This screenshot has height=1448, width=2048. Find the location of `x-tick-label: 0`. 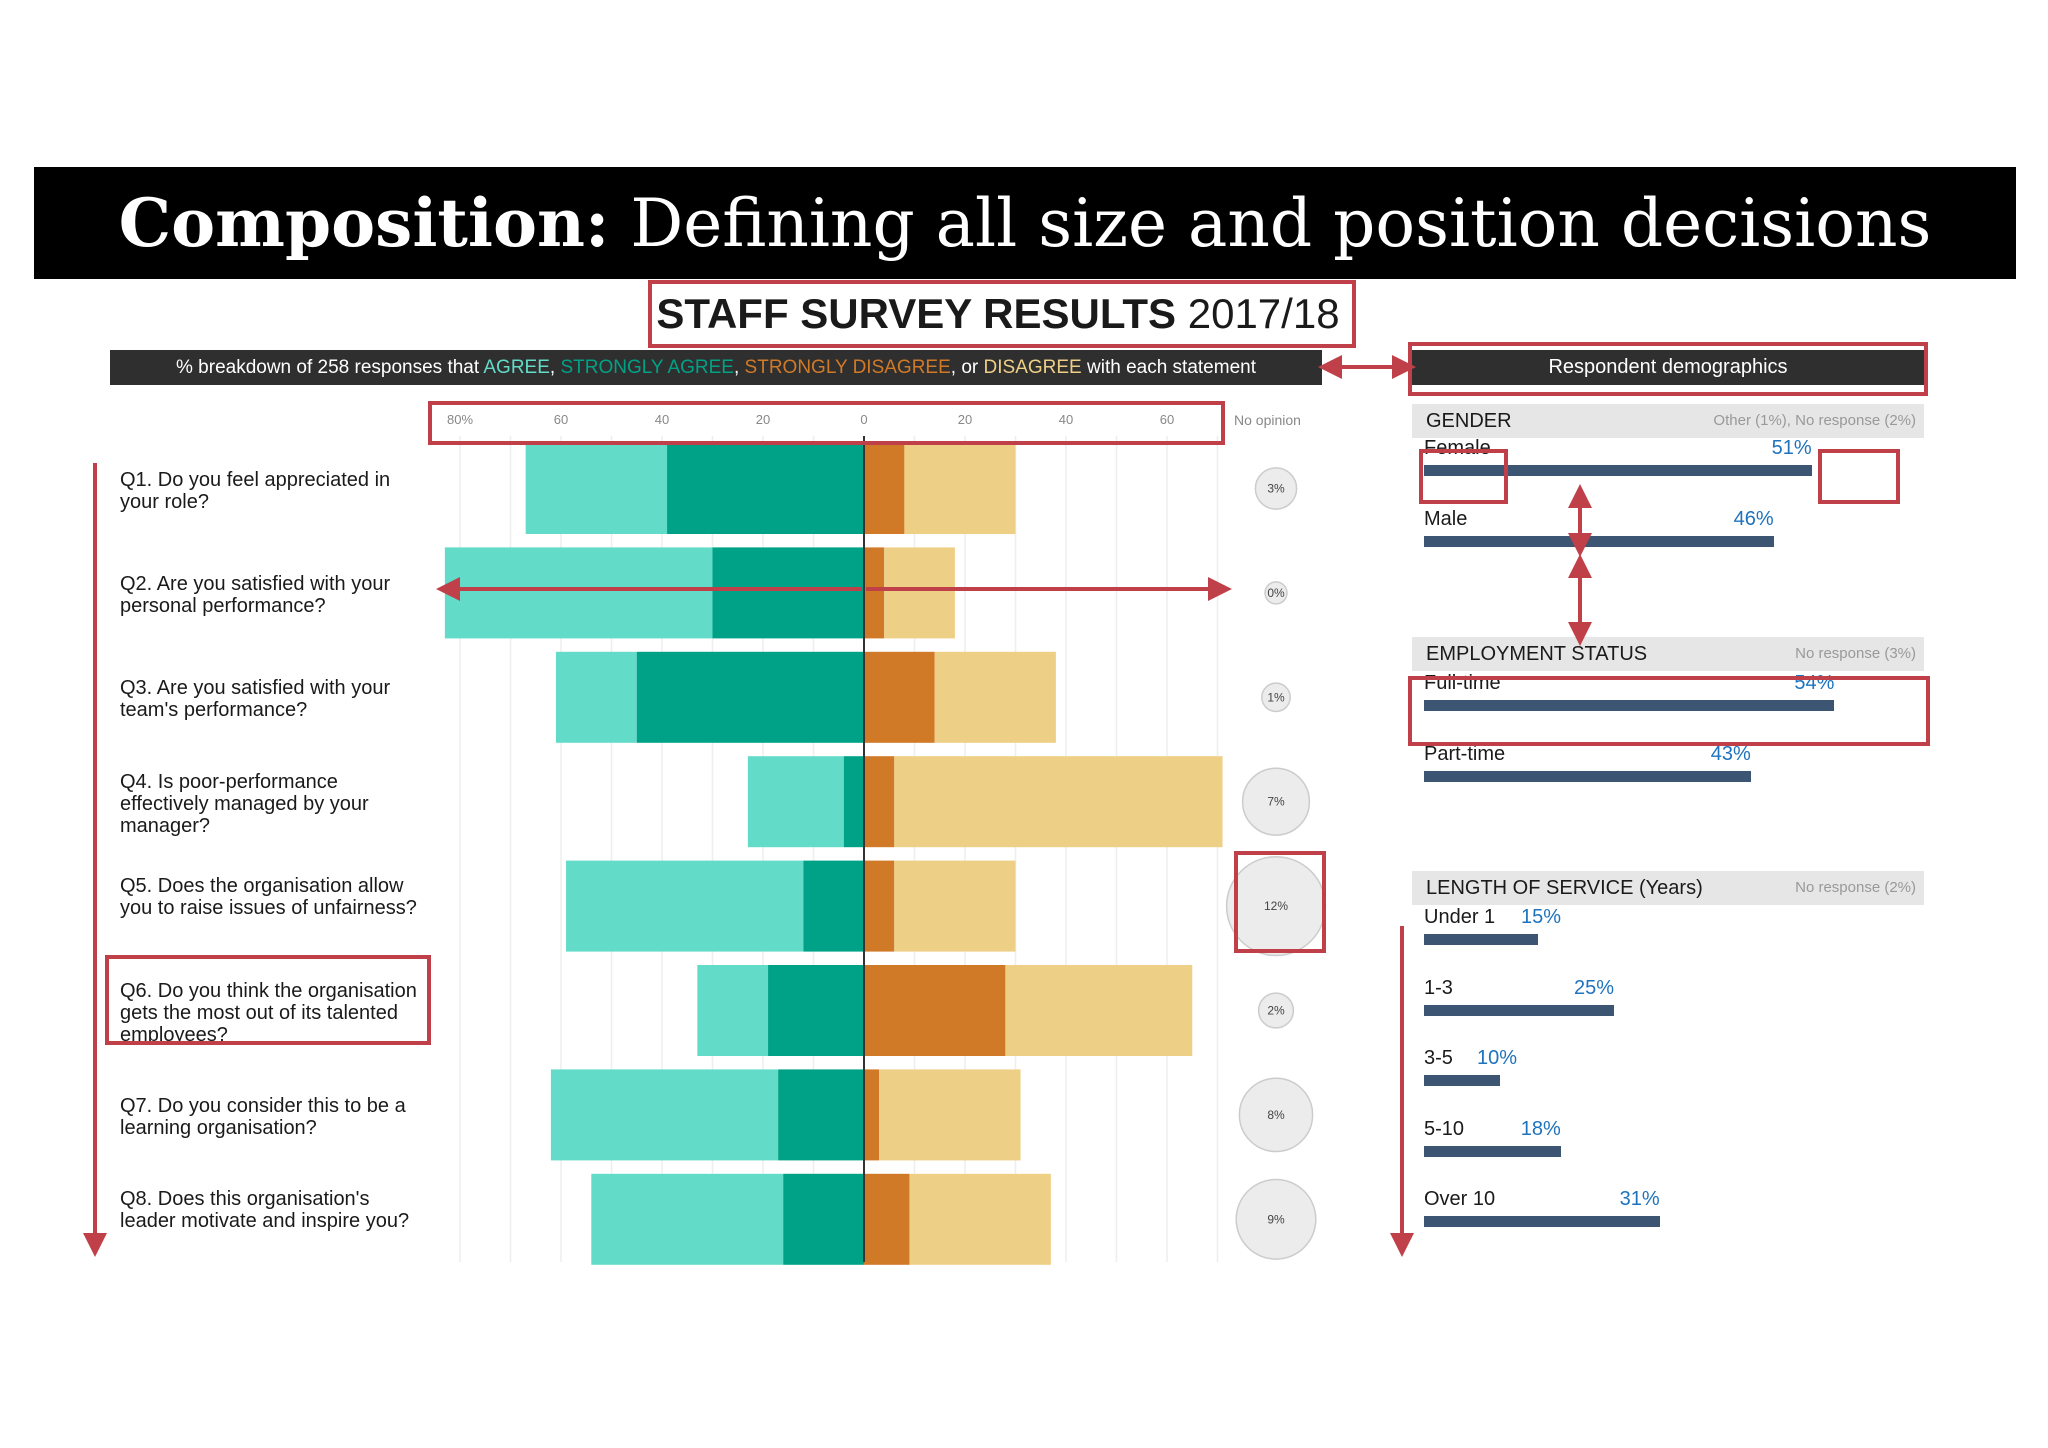

x-tick-label: 0 is located at coordinates (864, 419).